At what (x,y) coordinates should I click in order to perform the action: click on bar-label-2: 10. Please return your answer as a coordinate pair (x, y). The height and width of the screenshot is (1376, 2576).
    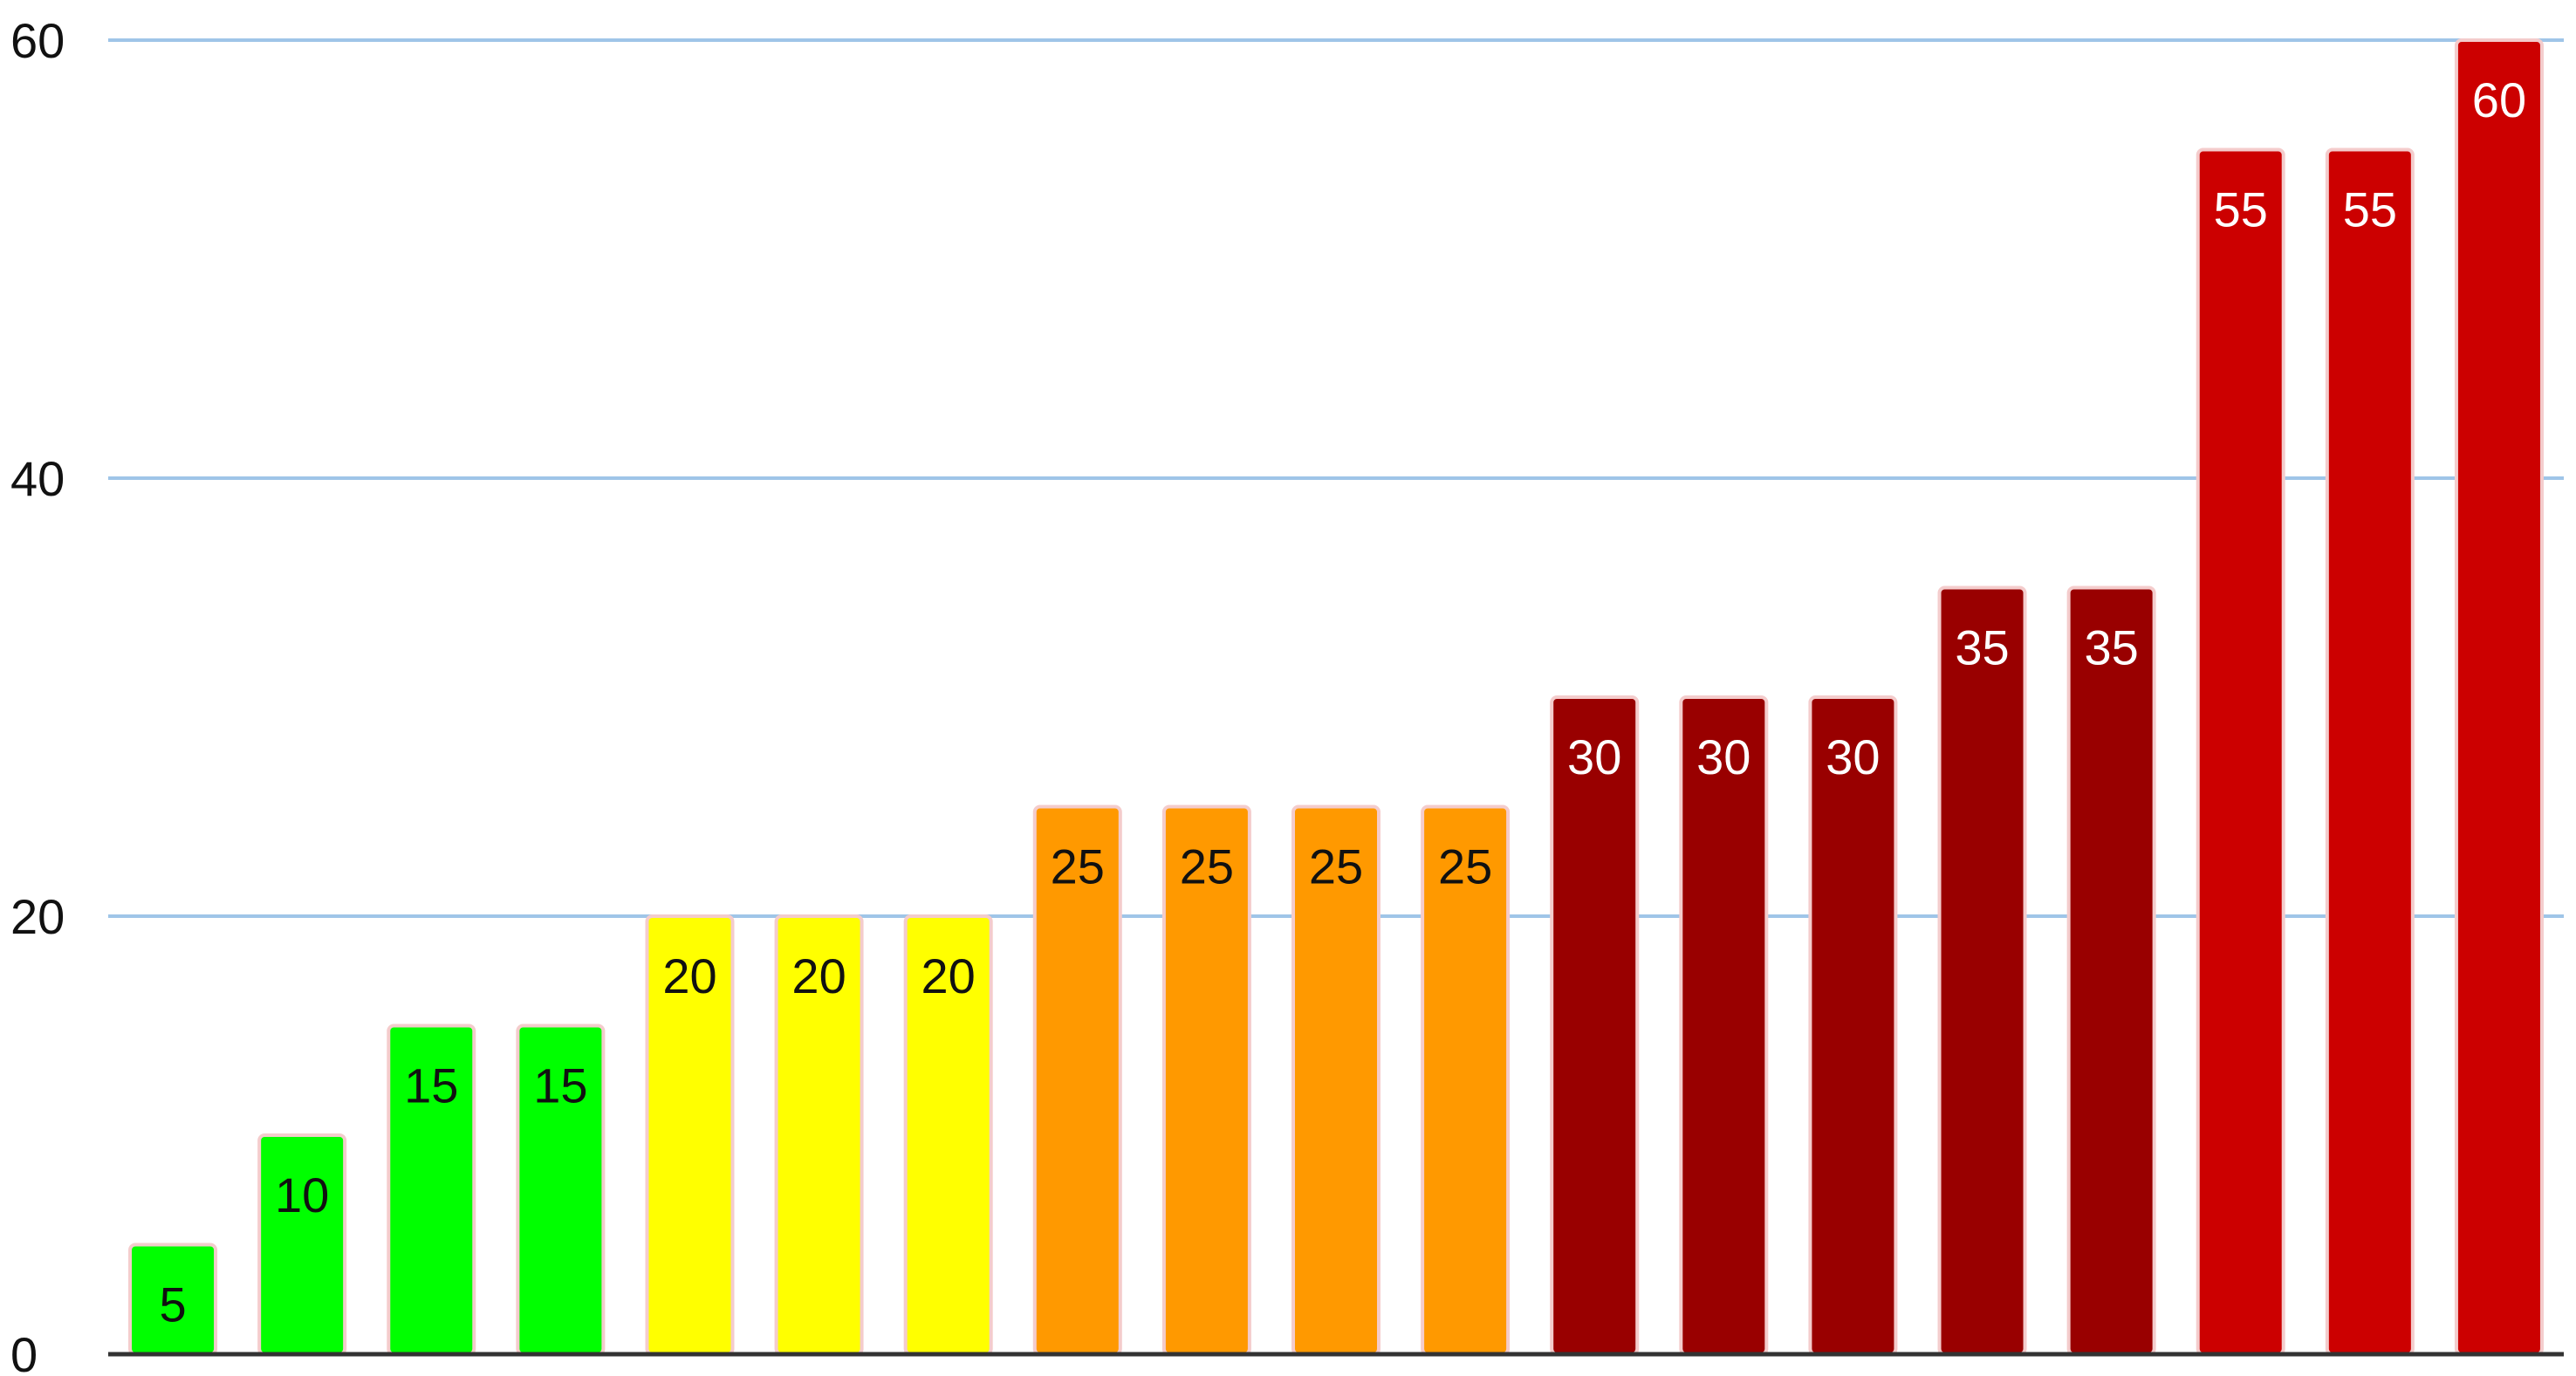
    Looking at the image, I should click on (302, 1194).